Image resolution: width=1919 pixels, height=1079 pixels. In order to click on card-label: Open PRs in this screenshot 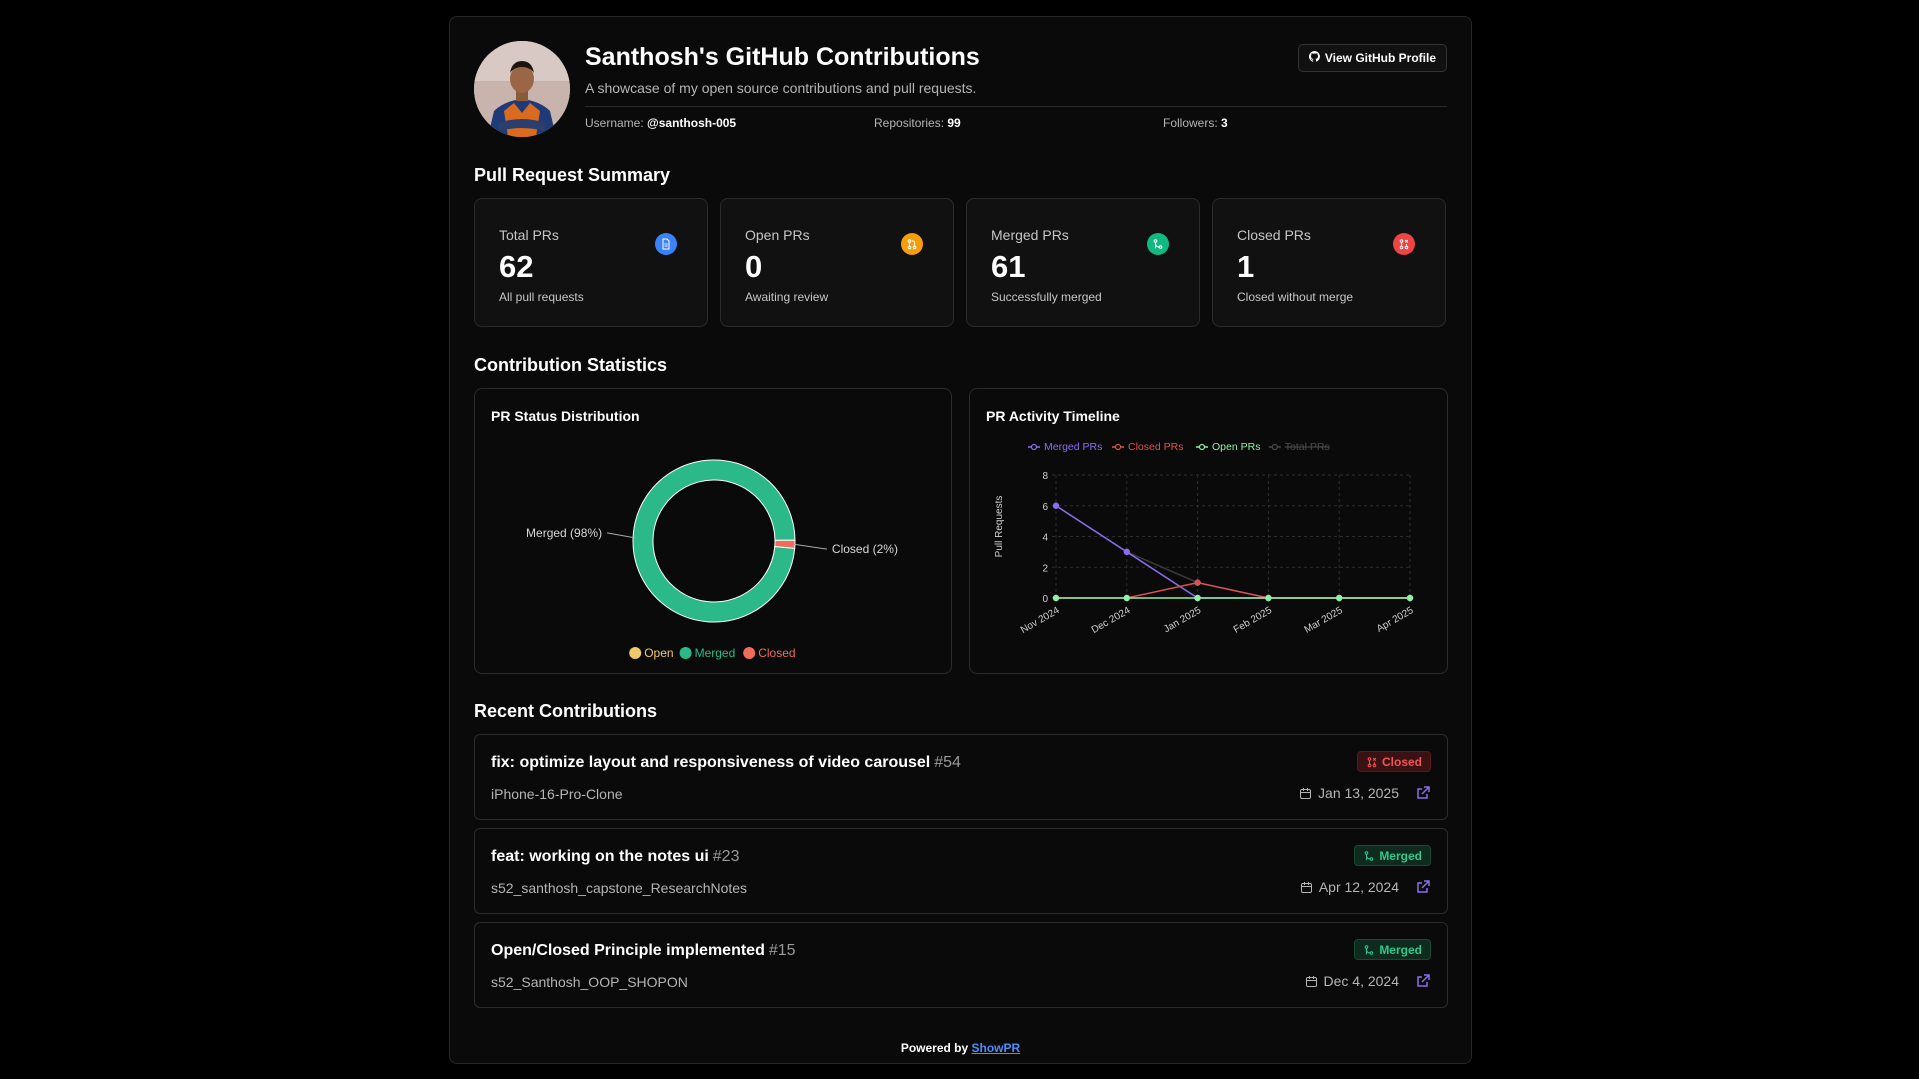, I will do `click(777, 235)`.